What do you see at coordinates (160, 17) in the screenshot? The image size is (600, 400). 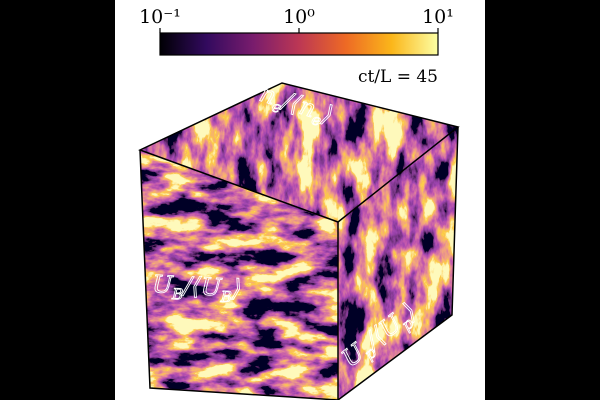 I see `colorbar-tick-label: 10⁻¹` at bounding box center [160, 17].